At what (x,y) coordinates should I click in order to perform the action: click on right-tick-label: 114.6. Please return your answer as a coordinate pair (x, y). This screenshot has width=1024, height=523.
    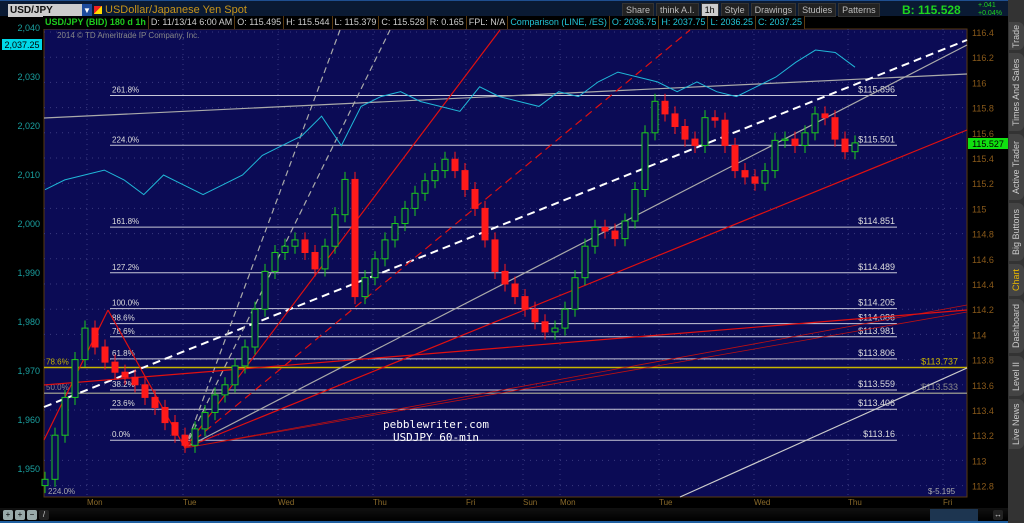
    Looking at the image, I should click on (983, 260).